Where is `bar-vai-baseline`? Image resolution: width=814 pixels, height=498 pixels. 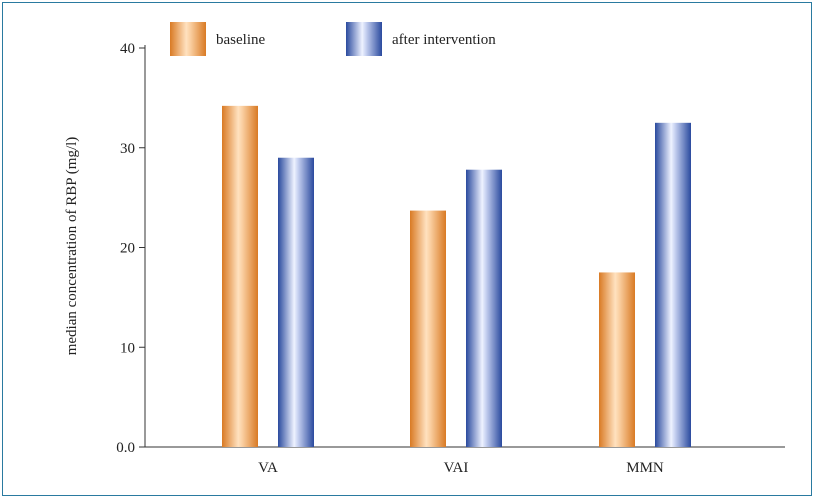
bar-vai-baseline is located at coordinates (428, 328).